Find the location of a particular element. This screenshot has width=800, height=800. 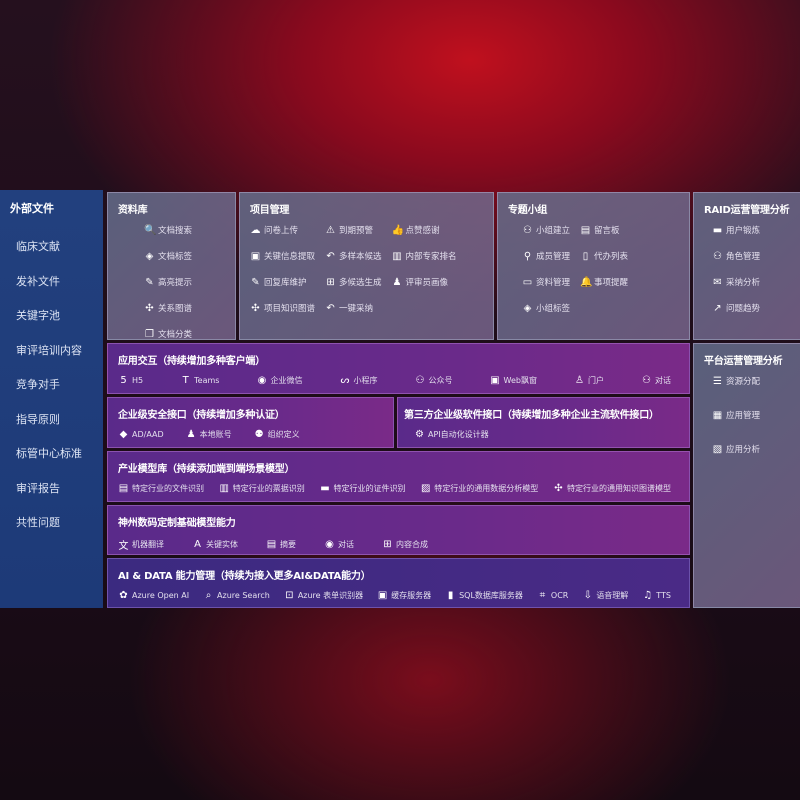

feature-aidata-item: ⇩ 语音理解 is located at coordinates (605, 595).